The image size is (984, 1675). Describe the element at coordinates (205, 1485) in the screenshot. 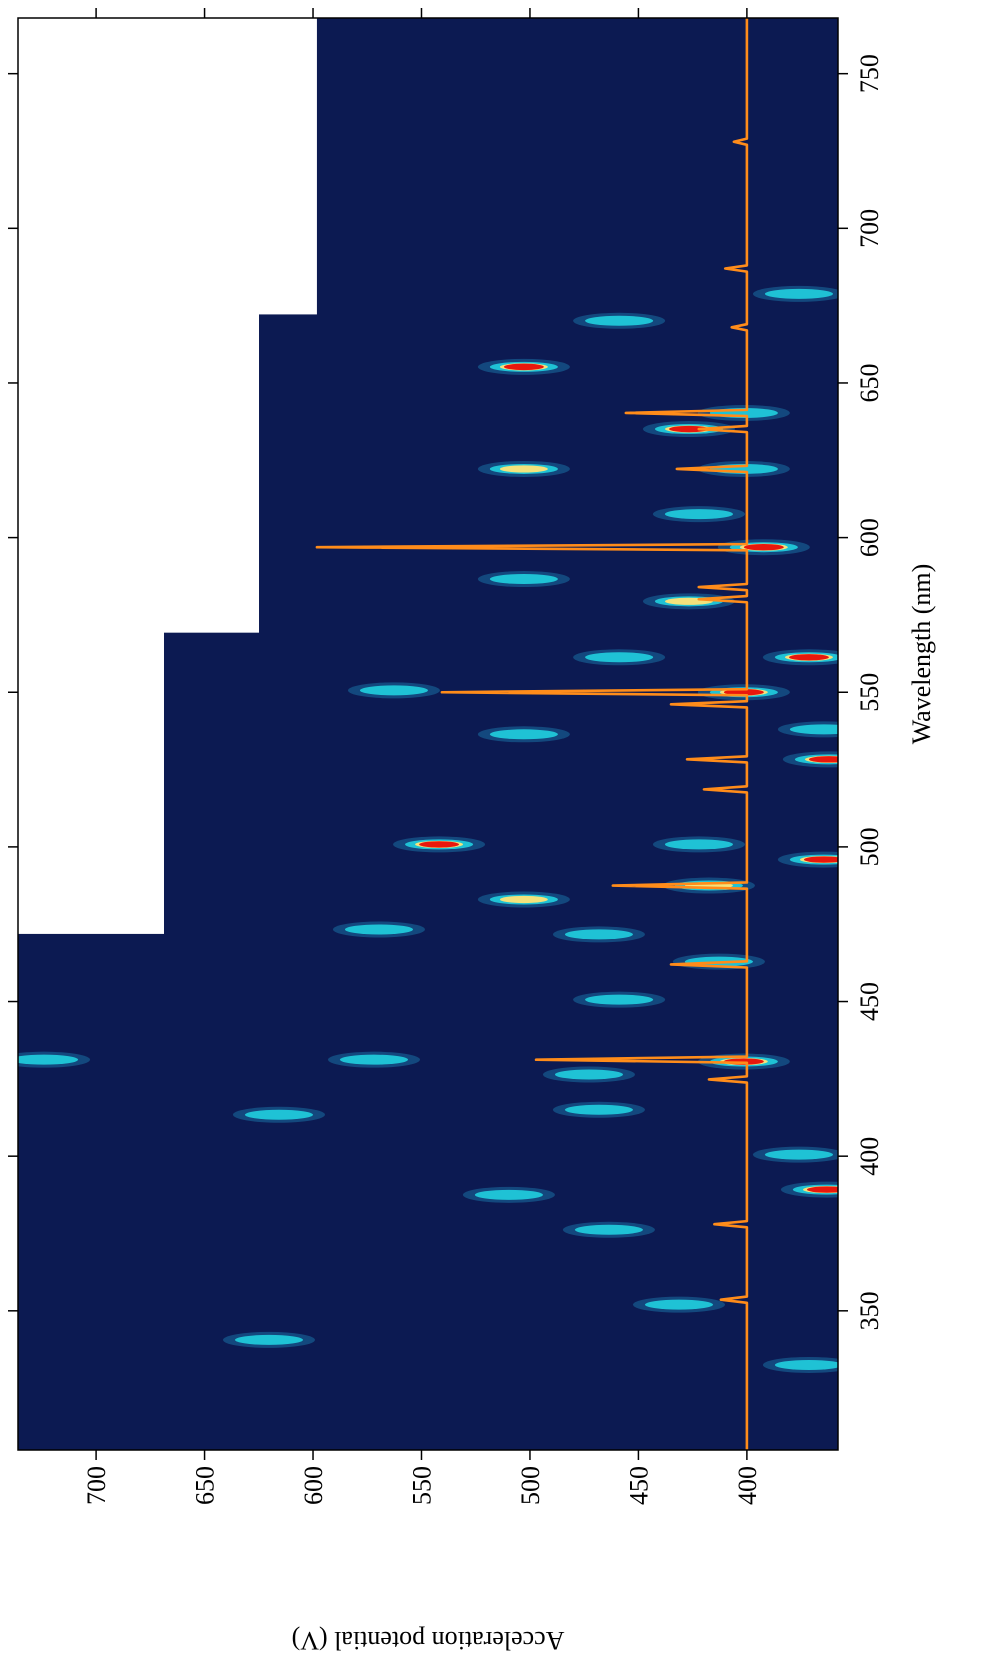

I see `y-tick-label: 650` at that location.